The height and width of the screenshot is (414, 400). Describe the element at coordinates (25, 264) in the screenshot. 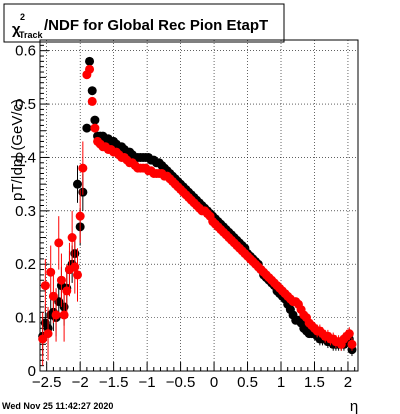

I see `y-tick-label: 0.2` at that location.